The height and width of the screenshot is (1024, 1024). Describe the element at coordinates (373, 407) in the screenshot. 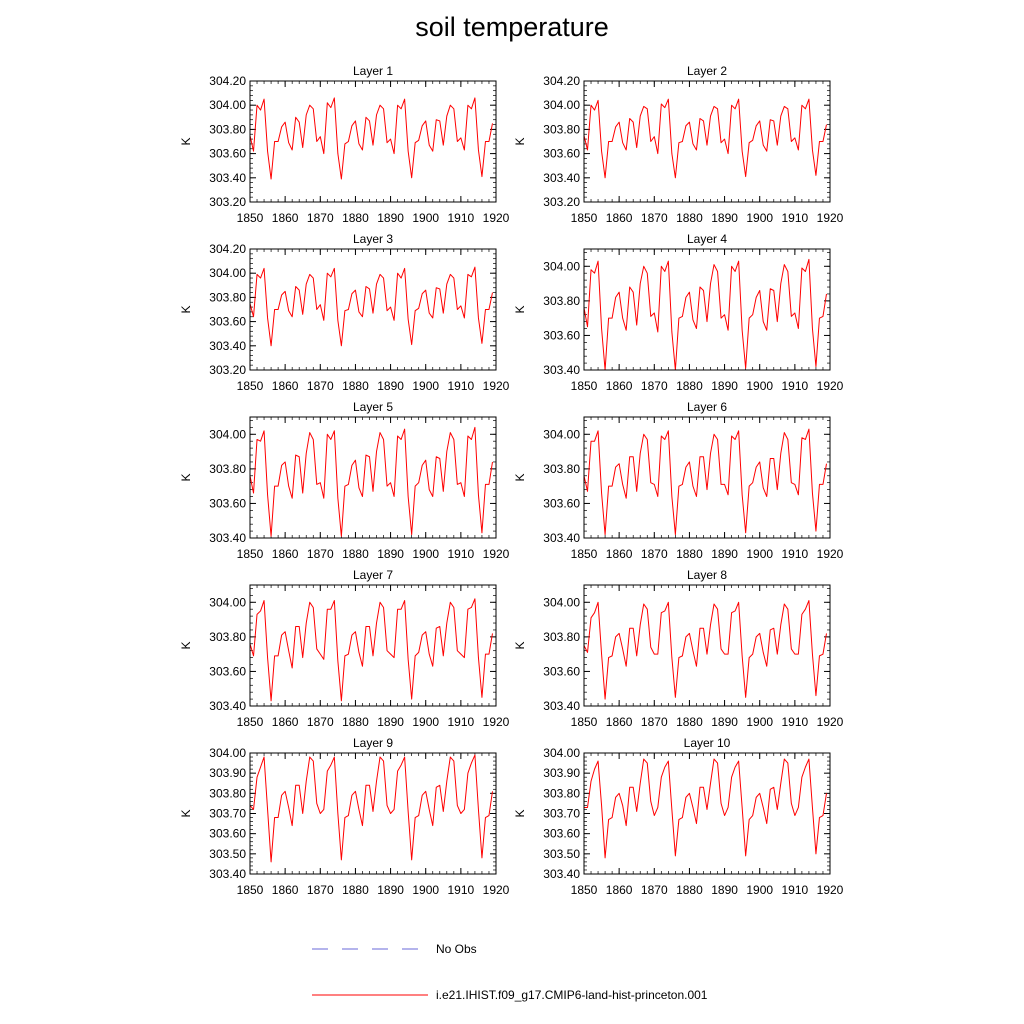

I see `panel-title: Layer 5` at that location.